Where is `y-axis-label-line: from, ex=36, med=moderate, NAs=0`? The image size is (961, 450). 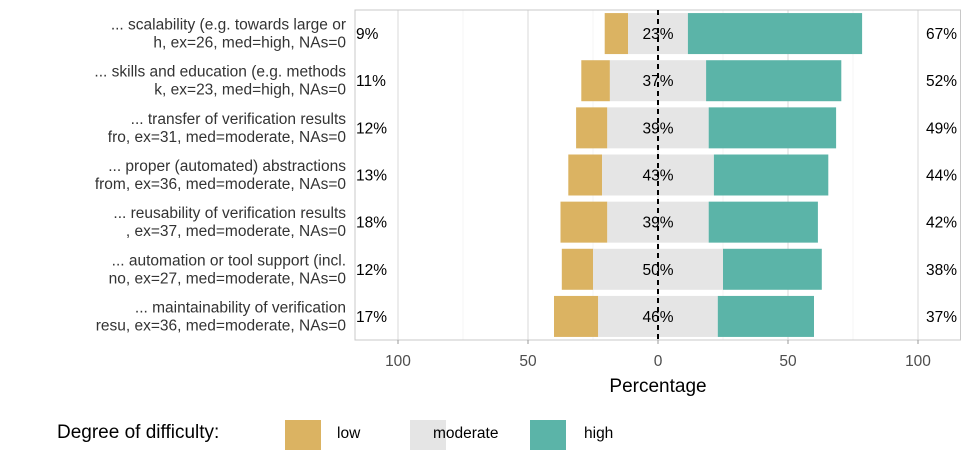 y-axis-label-line: from, ex=36, med=moderate, NAs=0 is located at coordinates (221, 184).